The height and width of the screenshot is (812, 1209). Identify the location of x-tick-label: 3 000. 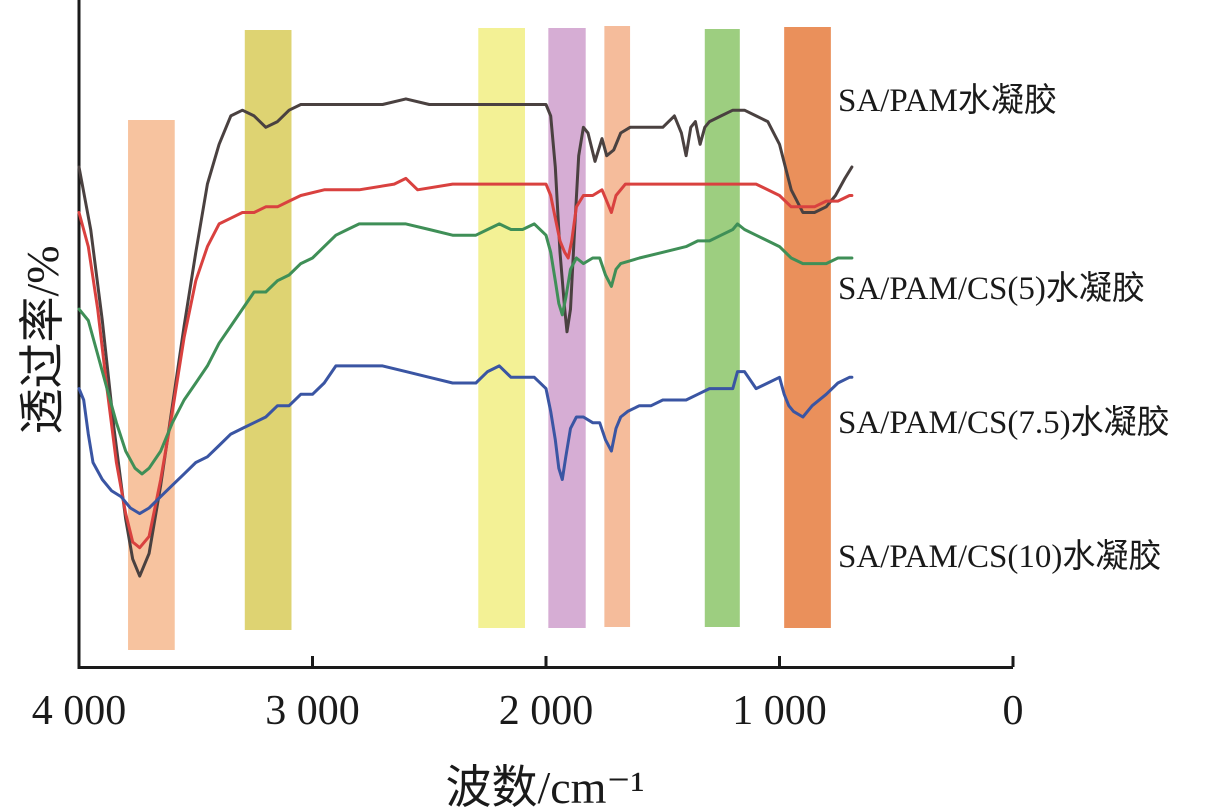
(312, 711).